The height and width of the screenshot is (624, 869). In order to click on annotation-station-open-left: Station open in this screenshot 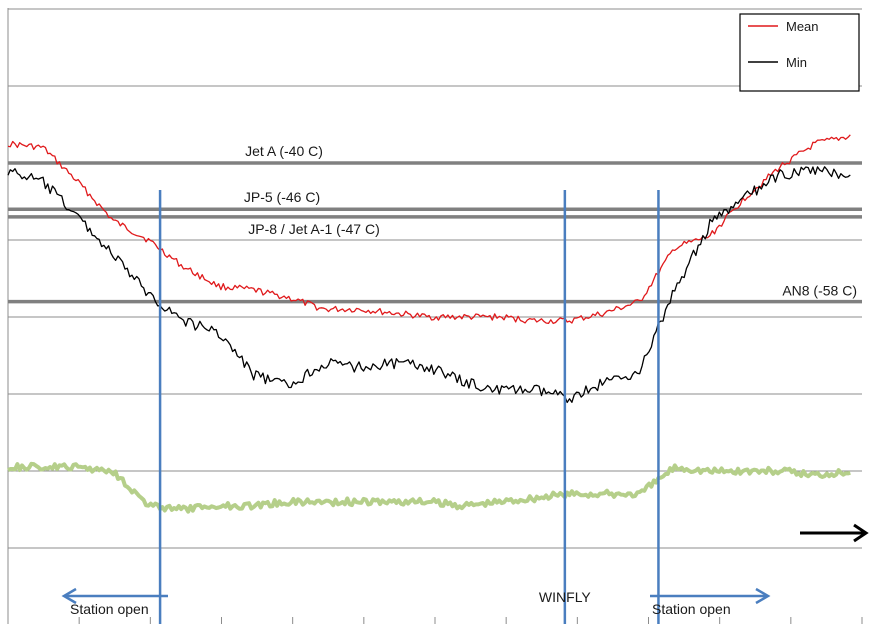, I will do `click(114, 602)`.